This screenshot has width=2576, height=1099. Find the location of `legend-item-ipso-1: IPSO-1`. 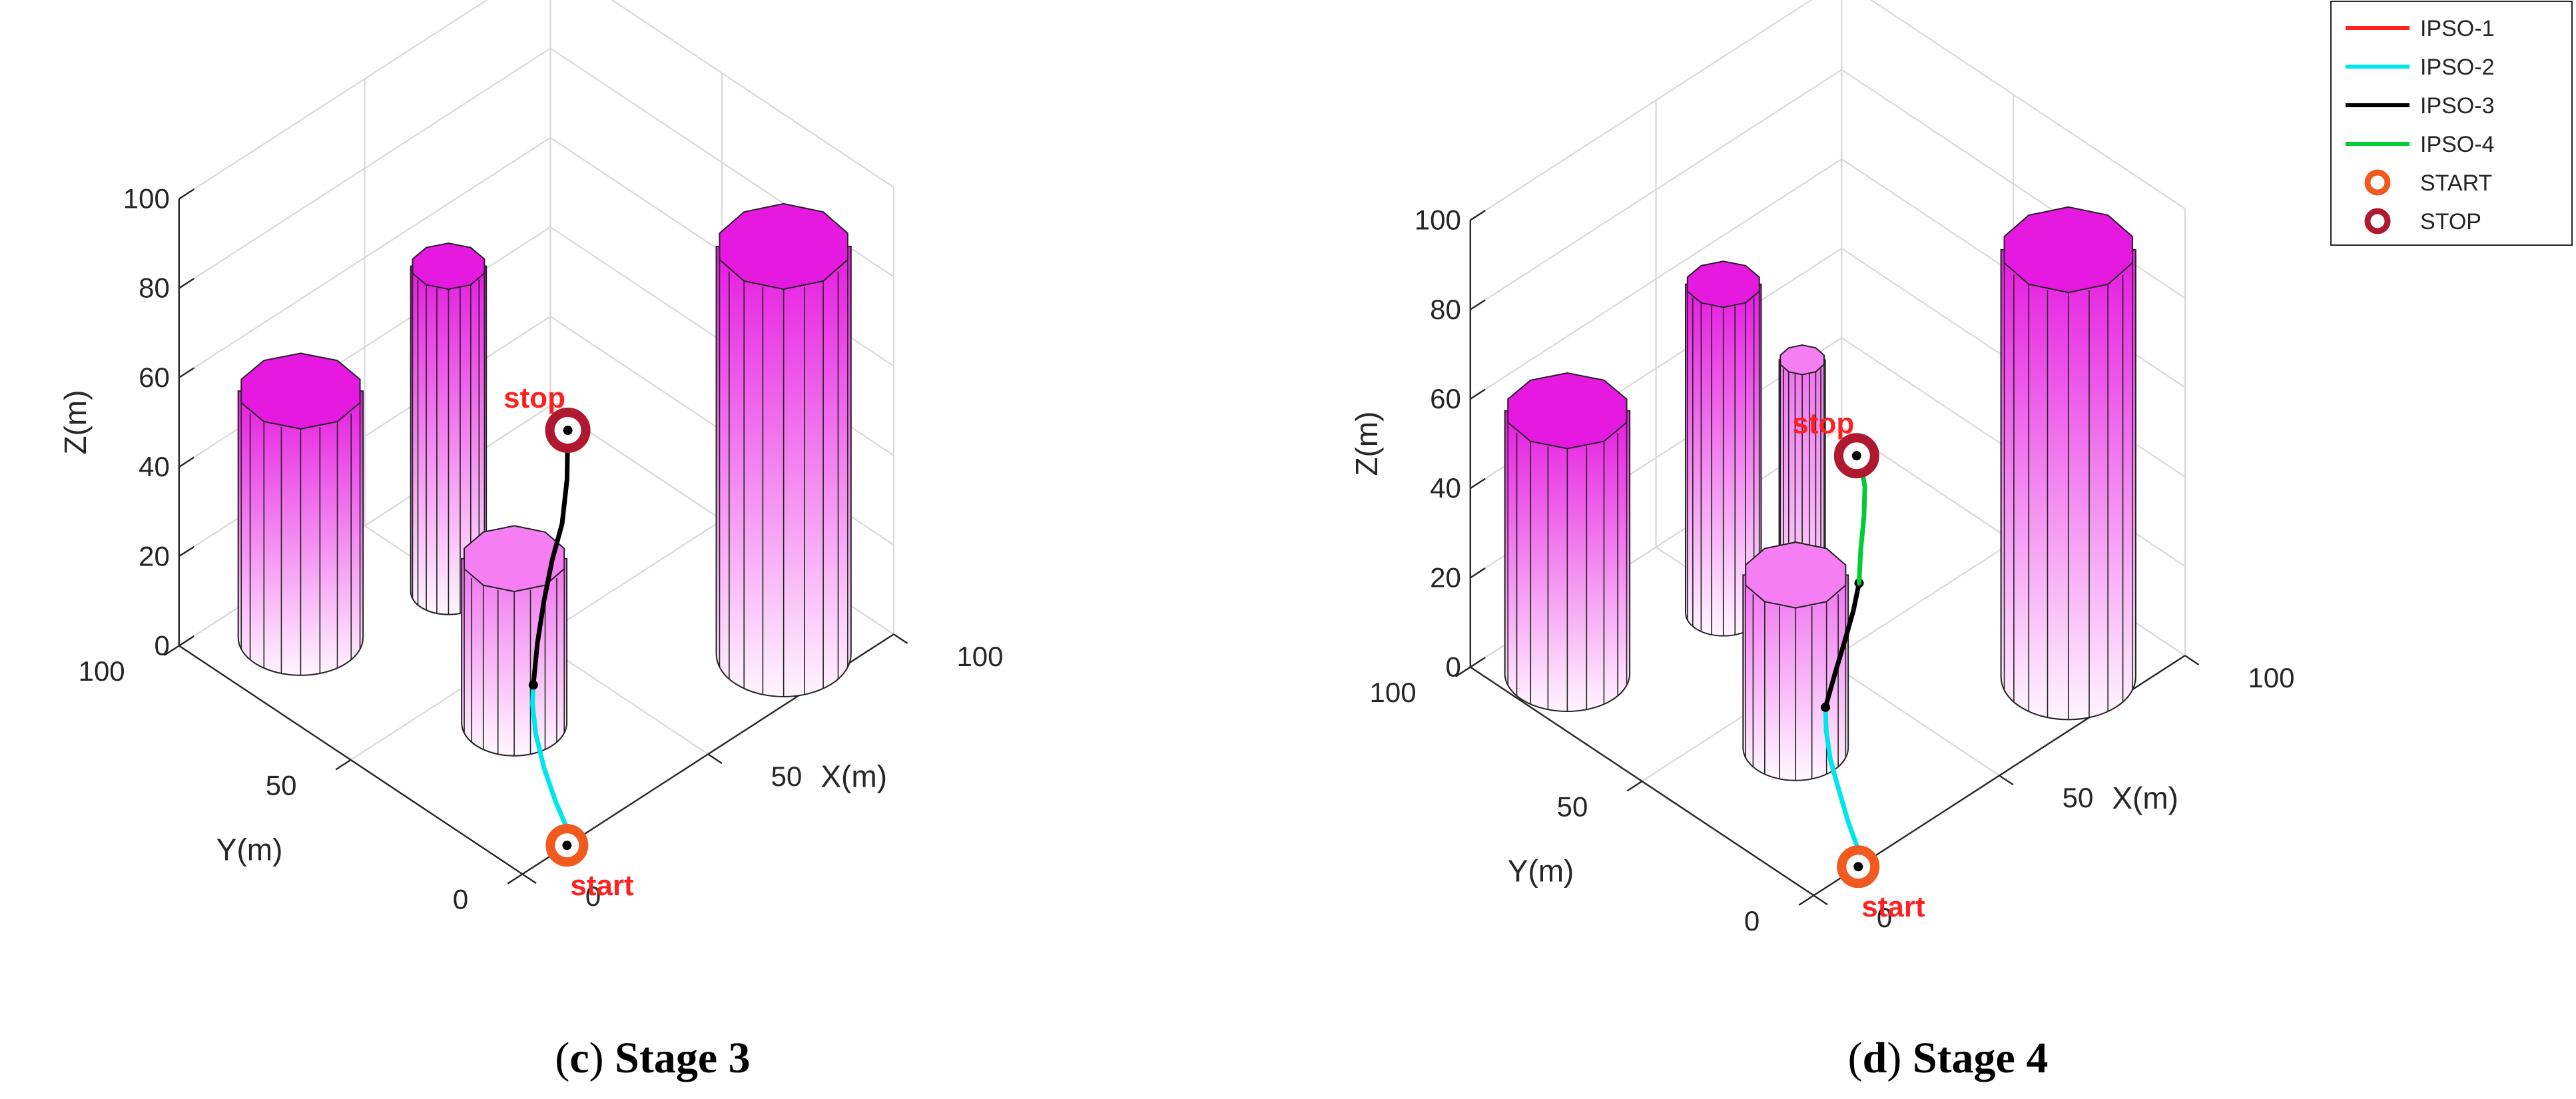

legend-item-ipso-1: IPSO-1 is located at coordinates (2420, 28).